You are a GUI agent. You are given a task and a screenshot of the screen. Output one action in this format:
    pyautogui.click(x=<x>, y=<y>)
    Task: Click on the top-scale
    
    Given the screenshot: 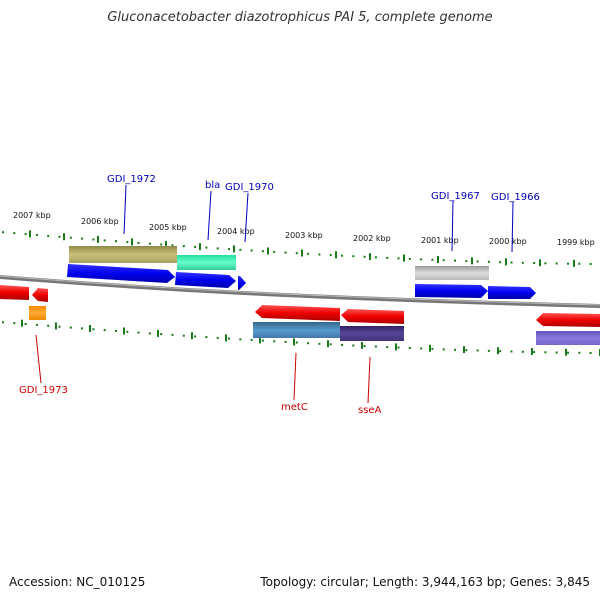 What is the action you would take?
    pyautogui.click(x=297, y=248)
    